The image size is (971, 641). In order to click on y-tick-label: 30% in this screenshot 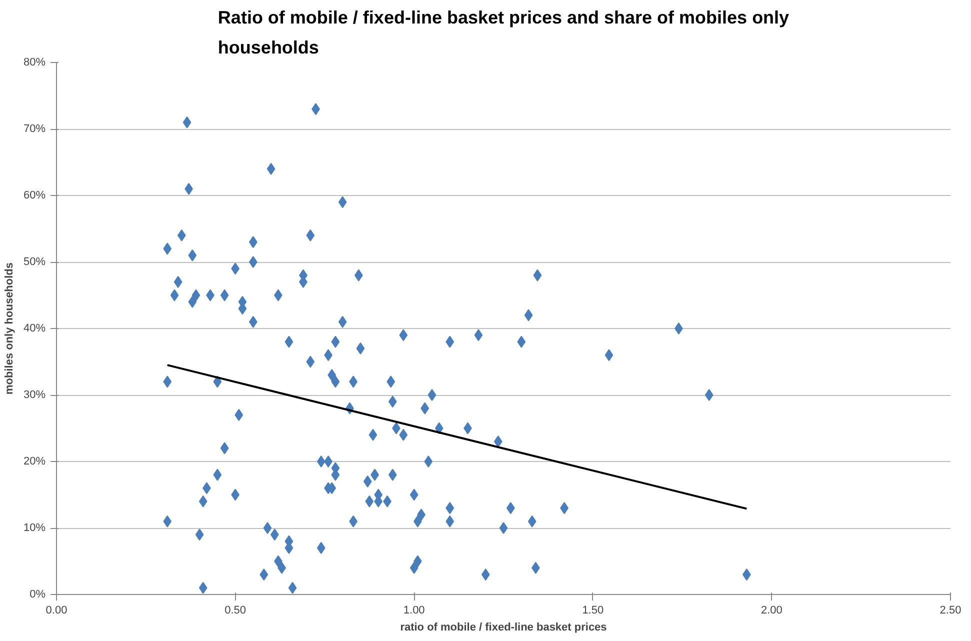, I will do `click(34, 395)`.